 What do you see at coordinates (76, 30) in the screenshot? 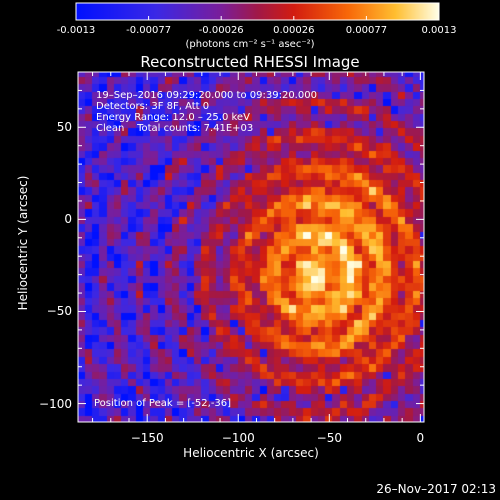
I see `colorbar-tick-label: -0.0013` at bounding box center [76, 30].